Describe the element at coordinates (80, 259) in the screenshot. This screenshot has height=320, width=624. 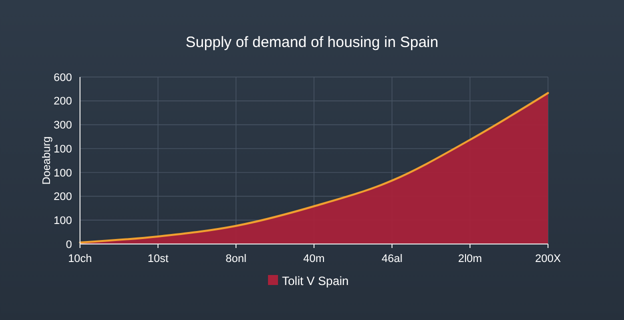
I see `x-tick-label: 10ch` at that location.